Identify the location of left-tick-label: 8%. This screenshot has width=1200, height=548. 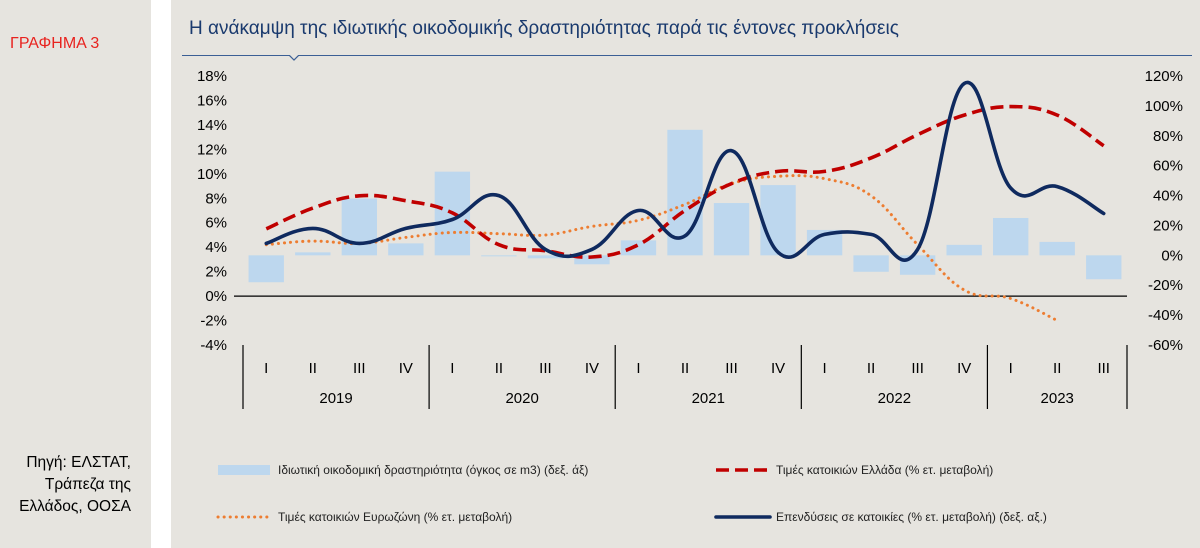
(216, 198).